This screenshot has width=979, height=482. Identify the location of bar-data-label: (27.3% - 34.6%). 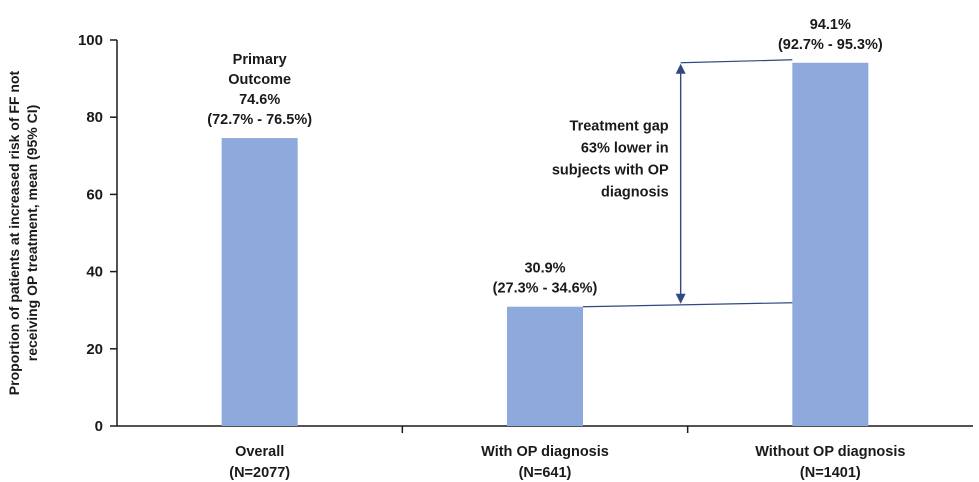
(545, 289).